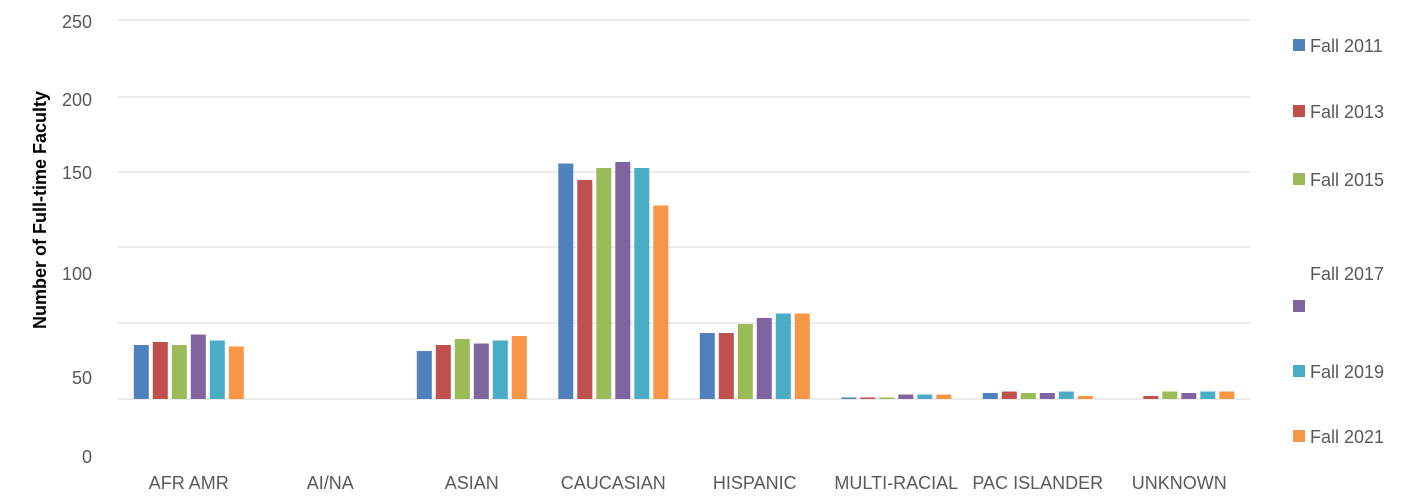 The image size is (1413, 496). I want to click on x-tick-label: UNKNOWN, so click(1179, 483).